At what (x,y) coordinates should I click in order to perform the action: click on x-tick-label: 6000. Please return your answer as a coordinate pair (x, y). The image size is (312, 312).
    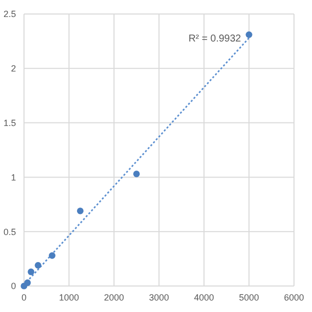
    Looking at the image, I should click on (294, 297).